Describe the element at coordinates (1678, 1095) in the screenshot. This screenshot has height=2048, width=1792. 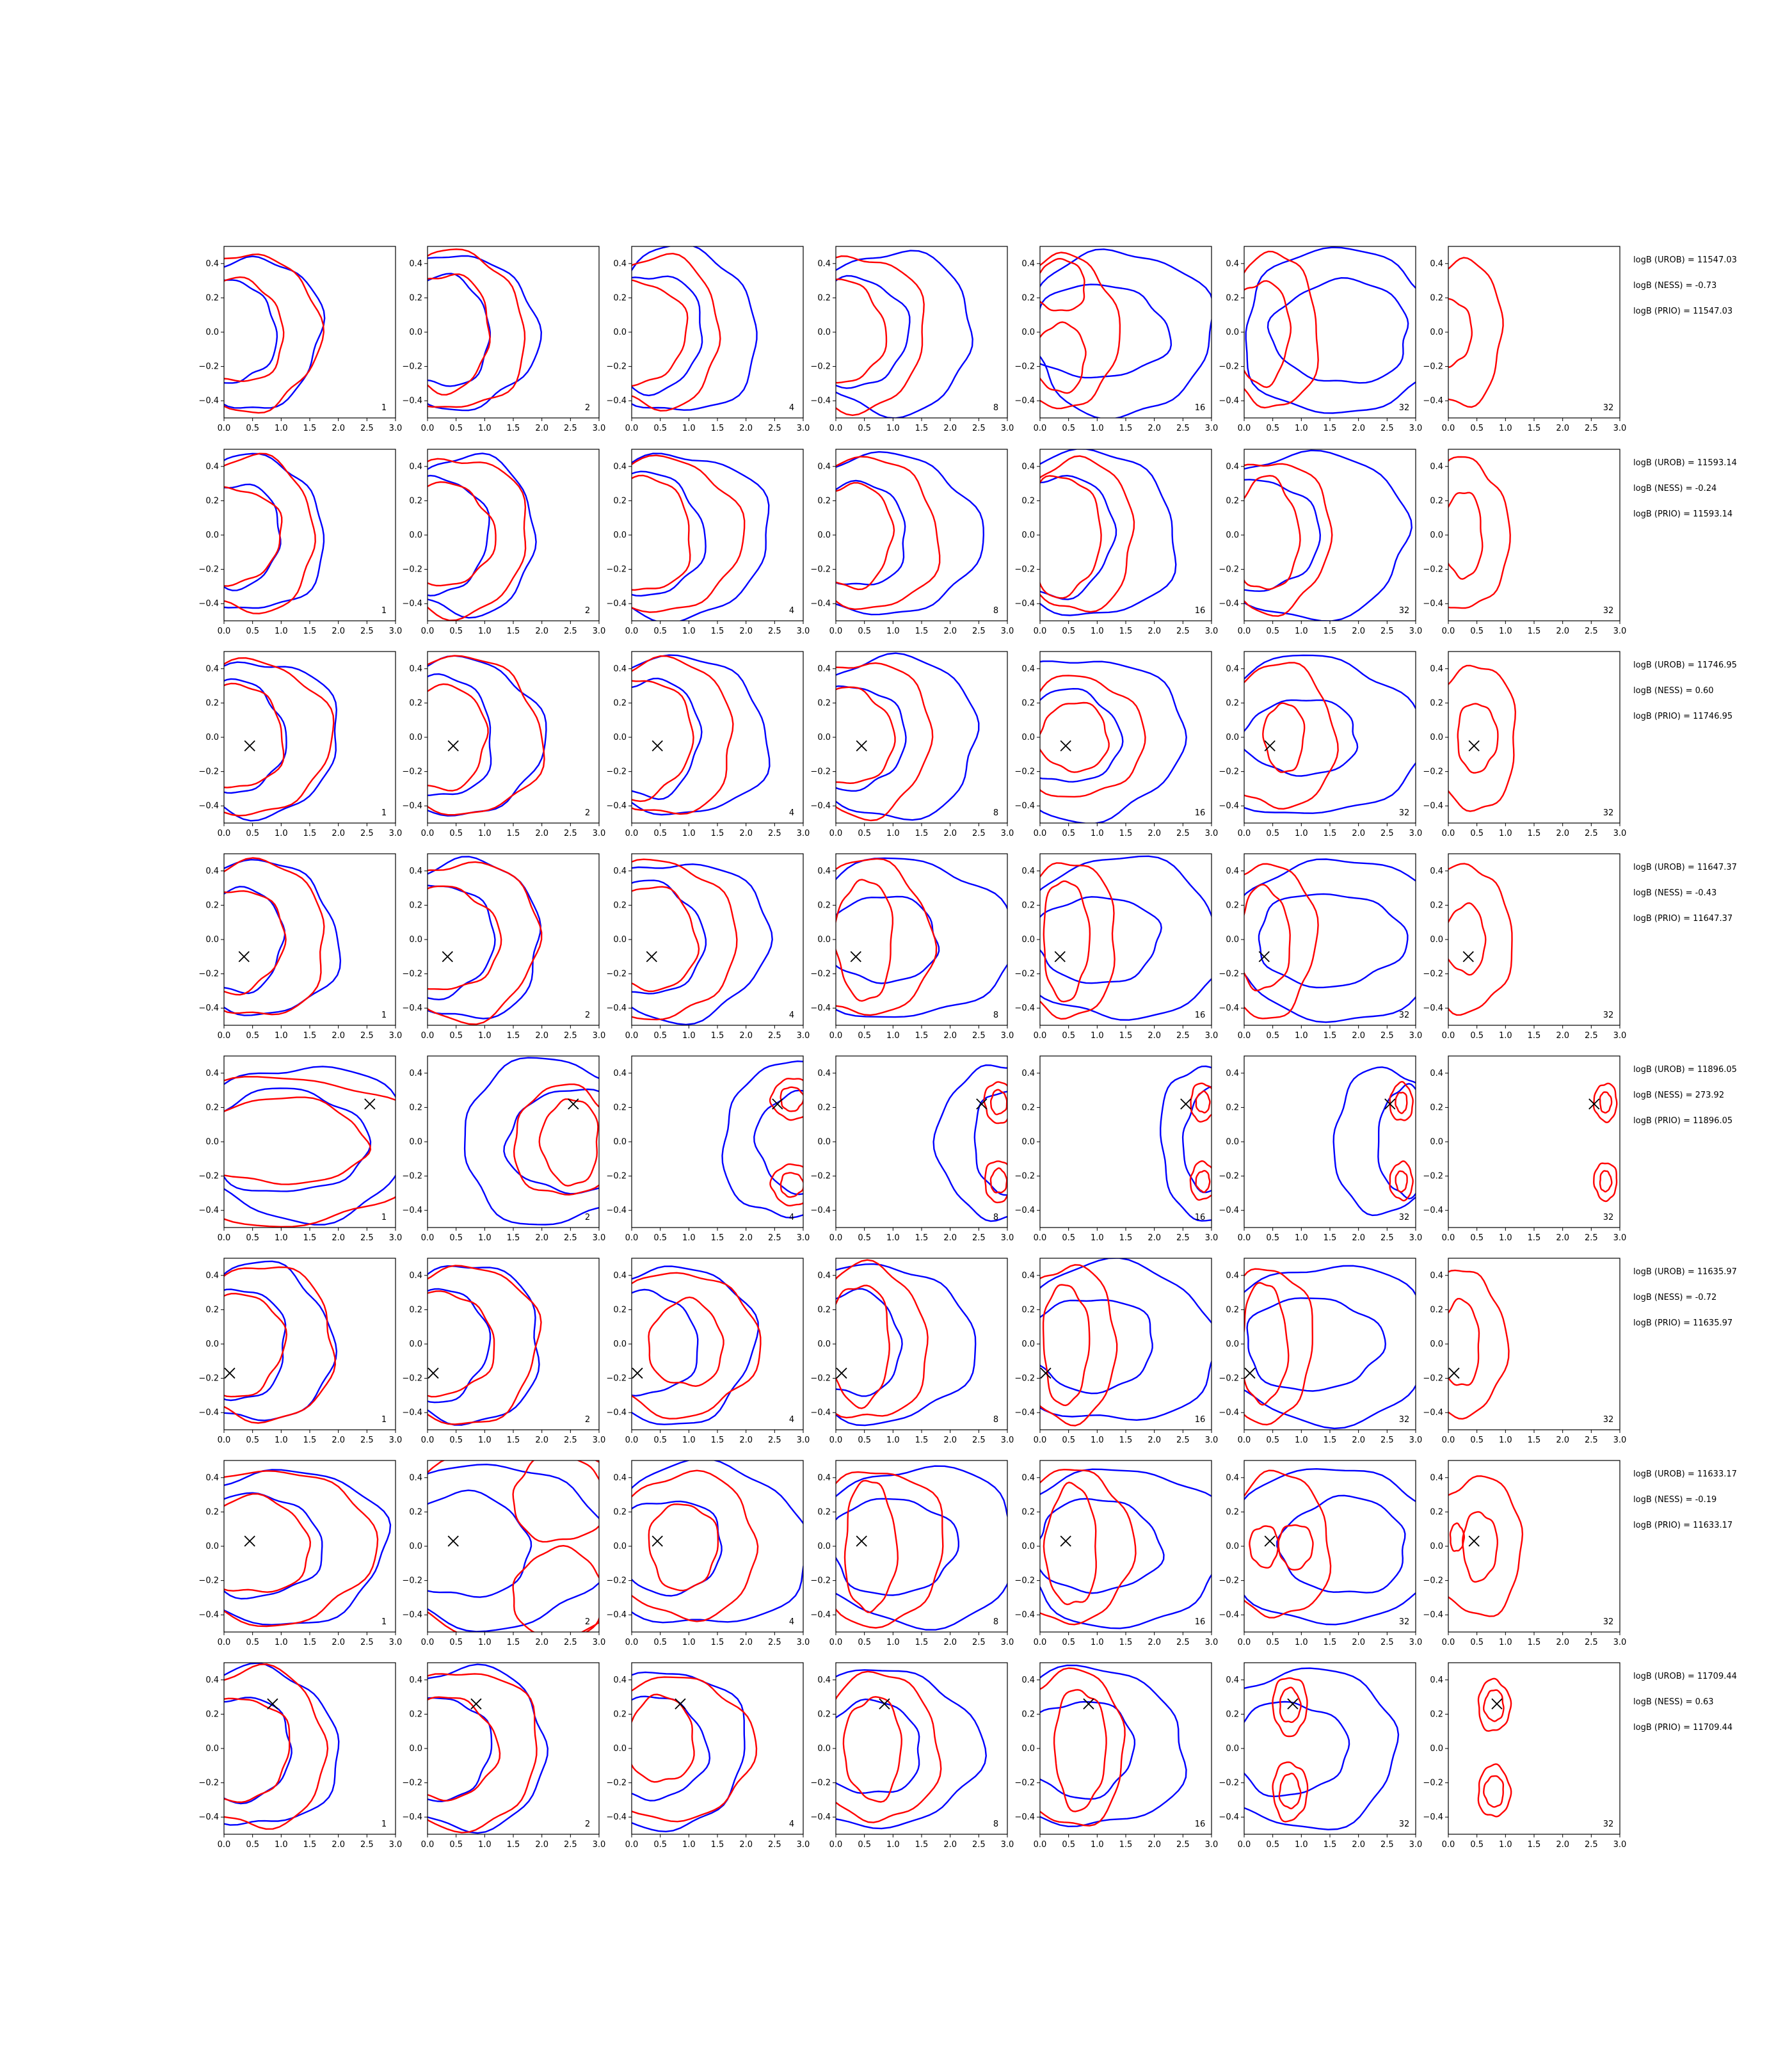
I see `logb-annotation: logB (NESS) = 273.92` at that location.